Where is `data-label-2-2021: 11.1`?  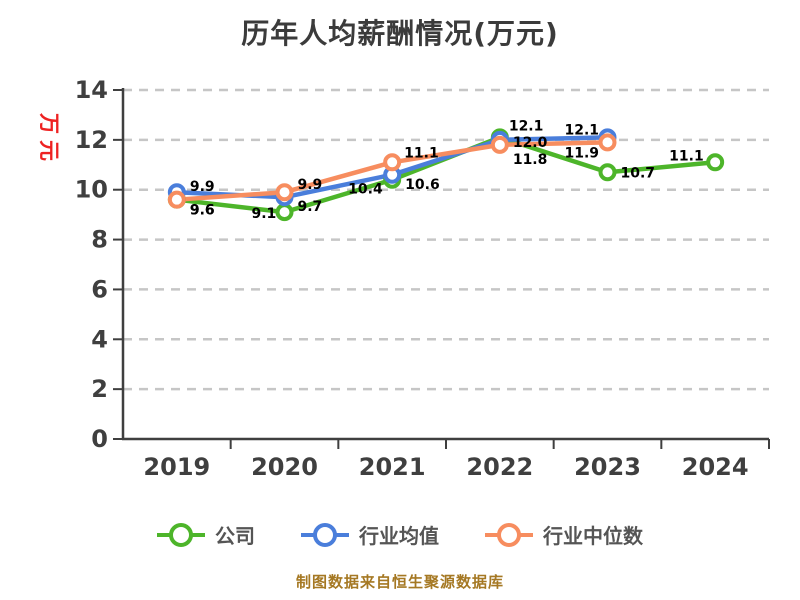 data-label-2-2021: 11.1 is located at coordinates (421, 153).